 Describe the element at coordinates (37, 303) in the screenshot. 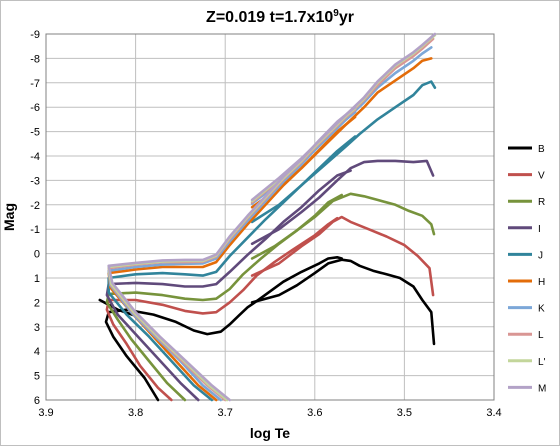

I see `y-tick-label: 2` at that location.